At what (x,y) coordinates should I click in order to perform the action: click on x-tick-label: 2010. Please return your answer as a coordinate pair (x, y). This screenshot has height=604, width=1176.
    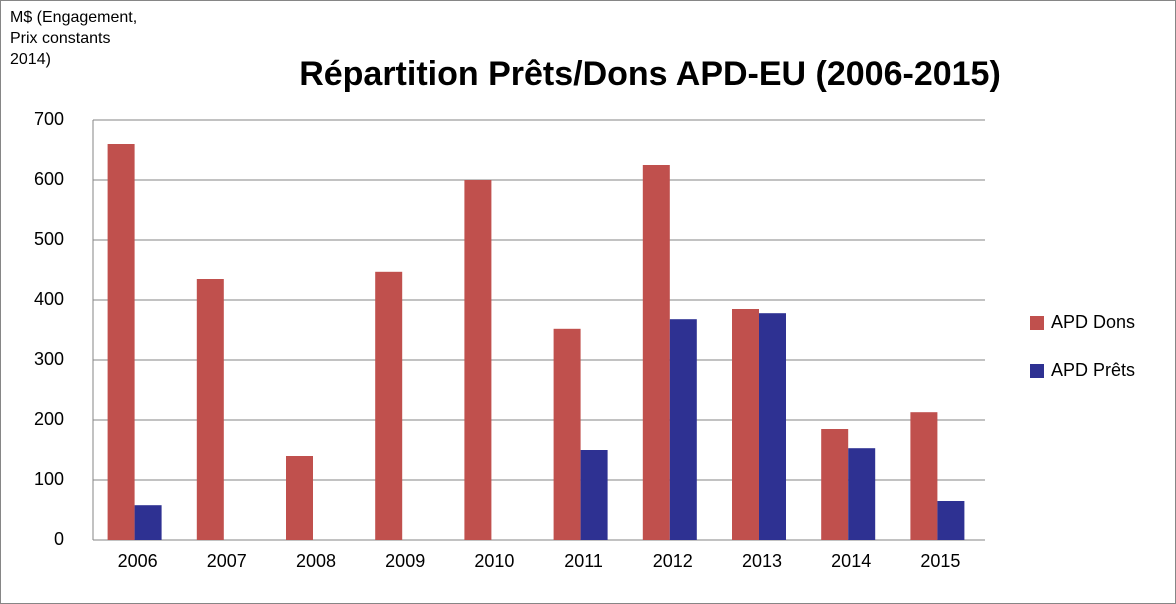
    Looking at the image, I should click on (494, 561).